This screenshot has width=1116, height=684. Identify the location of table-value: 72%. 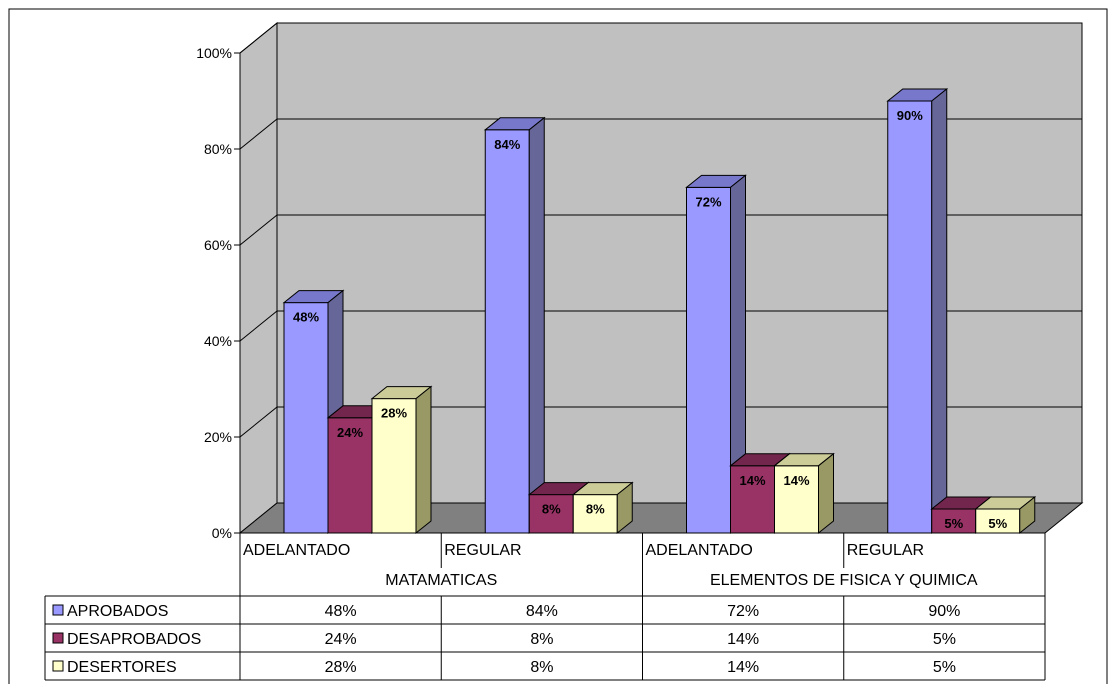
(743, 611).